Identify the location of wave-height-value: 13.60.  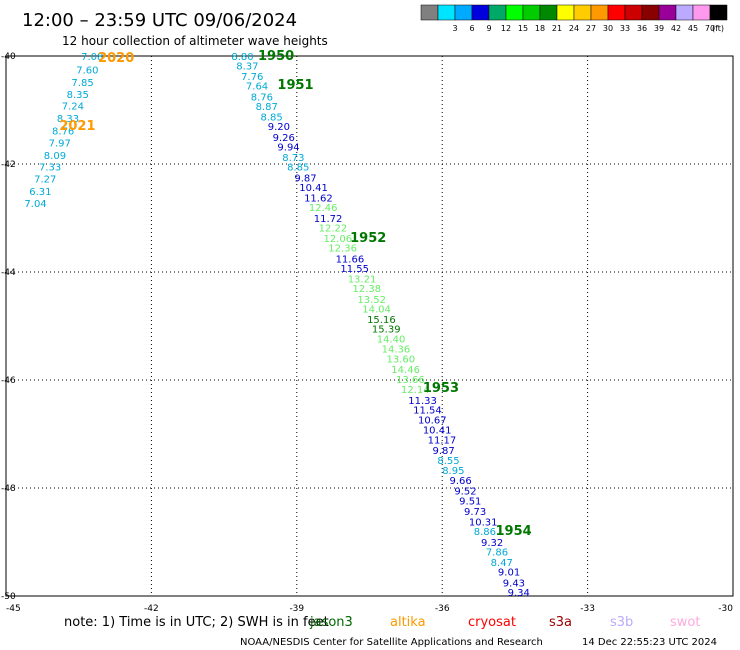
(400, 359).